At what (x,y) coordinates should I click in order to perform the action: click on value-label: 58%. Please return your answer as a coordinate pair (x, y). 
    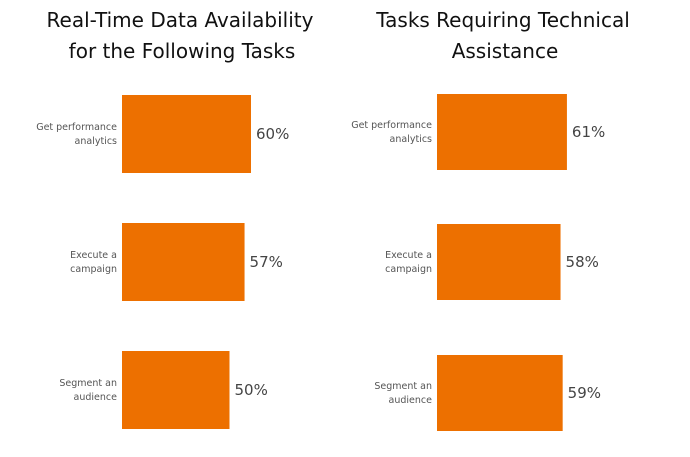
    Looking at the image, I should click on (582, 262).